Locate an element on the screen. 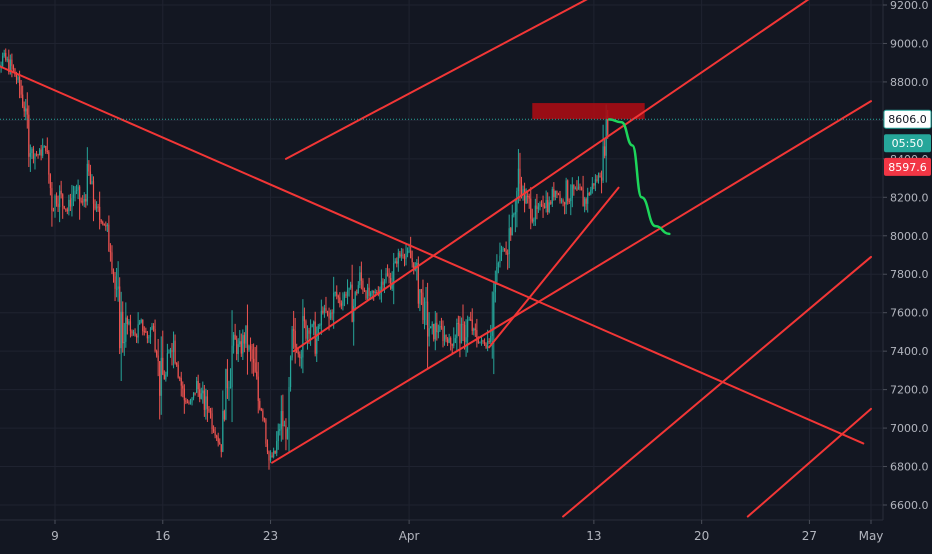 This screenshot has height=554, width=932. price-level-badge-text: 8606.0 is located at coordinates (907, 119).